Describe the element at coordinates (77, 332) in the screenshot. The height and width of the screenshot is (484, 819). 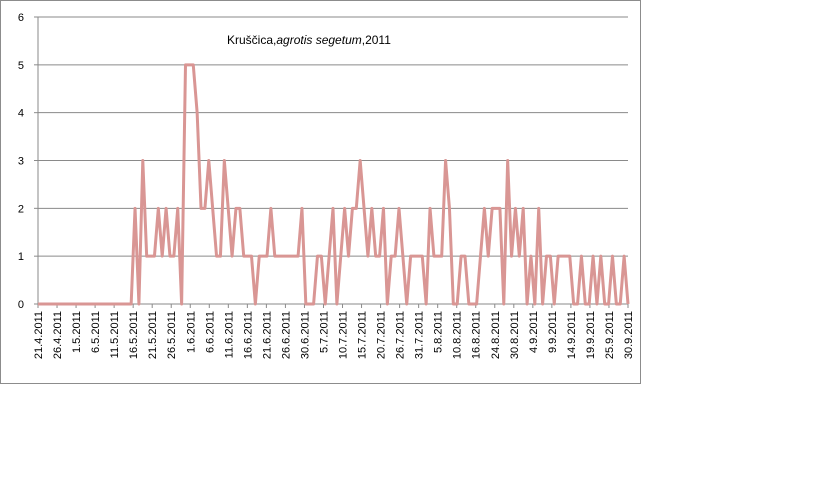
I see `x-tick-label: 1.5.2011` at that location.